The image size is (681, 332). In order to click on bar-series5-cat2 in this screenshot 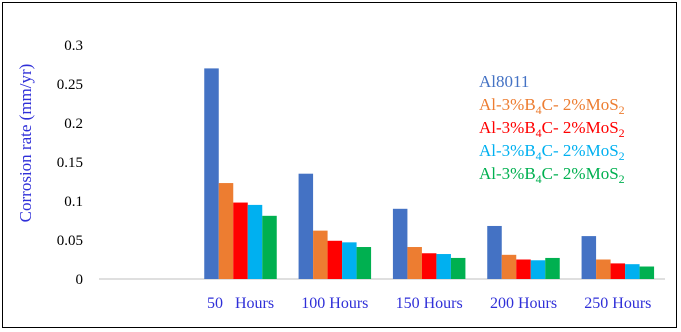, I will do `click(364, 263)`.